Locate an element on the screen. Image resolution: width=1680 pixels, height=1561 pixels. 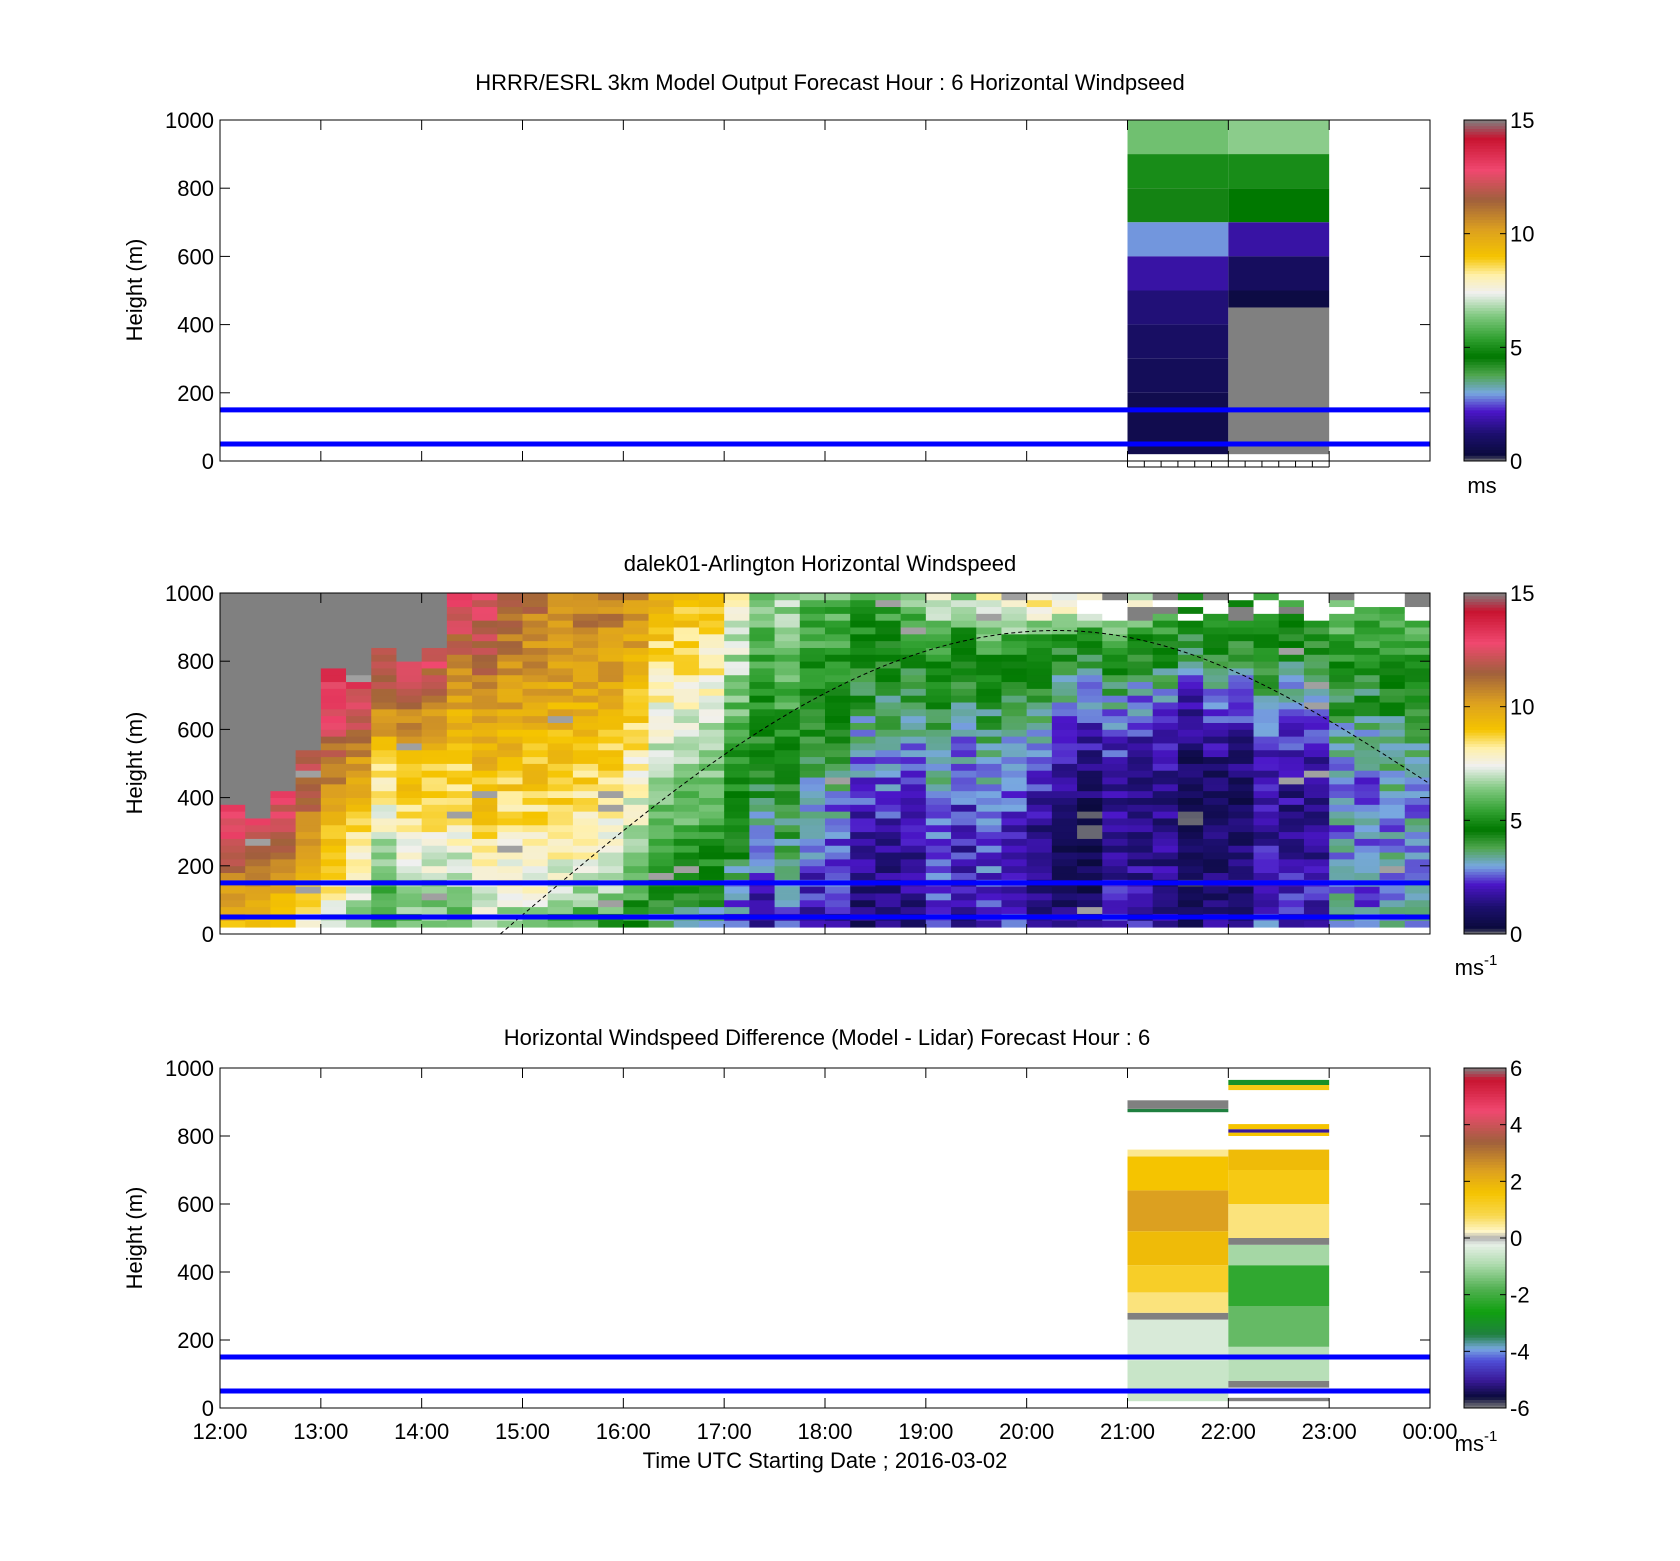
panel-model-reflines is located at coordinates (825, 427).